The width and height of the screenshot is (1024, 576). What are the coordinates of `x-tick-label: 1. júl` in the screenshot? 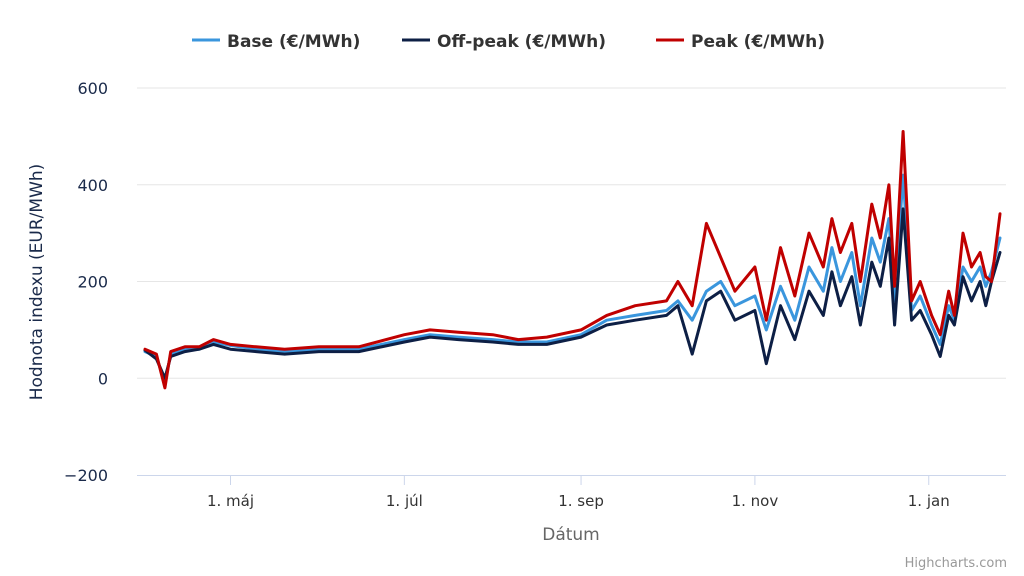 It's located at (404, 501).